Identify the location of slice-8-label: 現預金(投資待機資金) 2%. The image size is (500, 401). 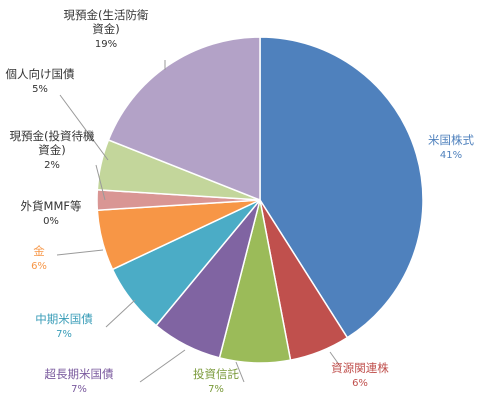
(52, 150).